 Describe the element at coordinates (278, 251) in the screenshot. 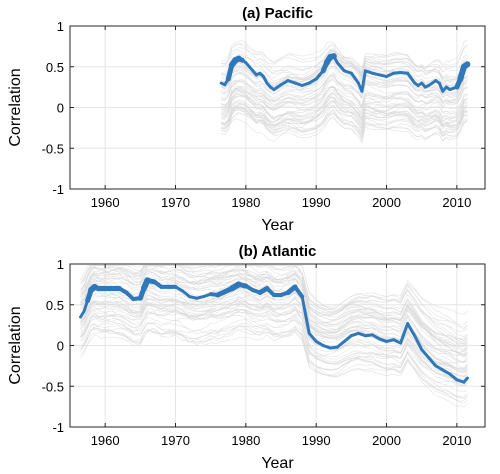

I see `chart-title: (b) Atlantic` at that location.